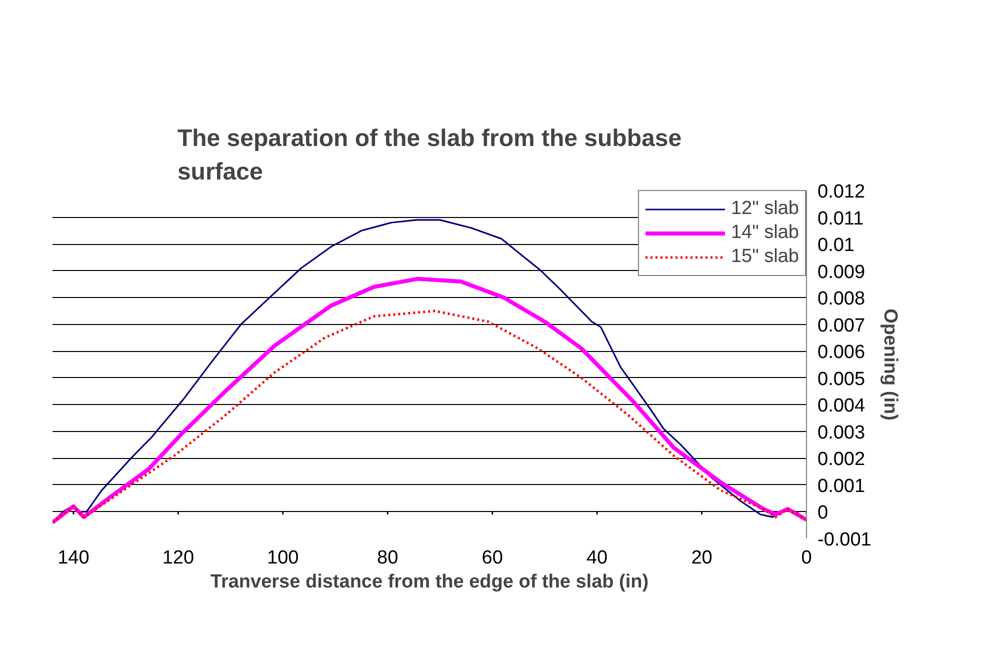  Describe the element at coordinates (764, 233) in the screenshot. I see `legend-label: 14" slab` at that location.